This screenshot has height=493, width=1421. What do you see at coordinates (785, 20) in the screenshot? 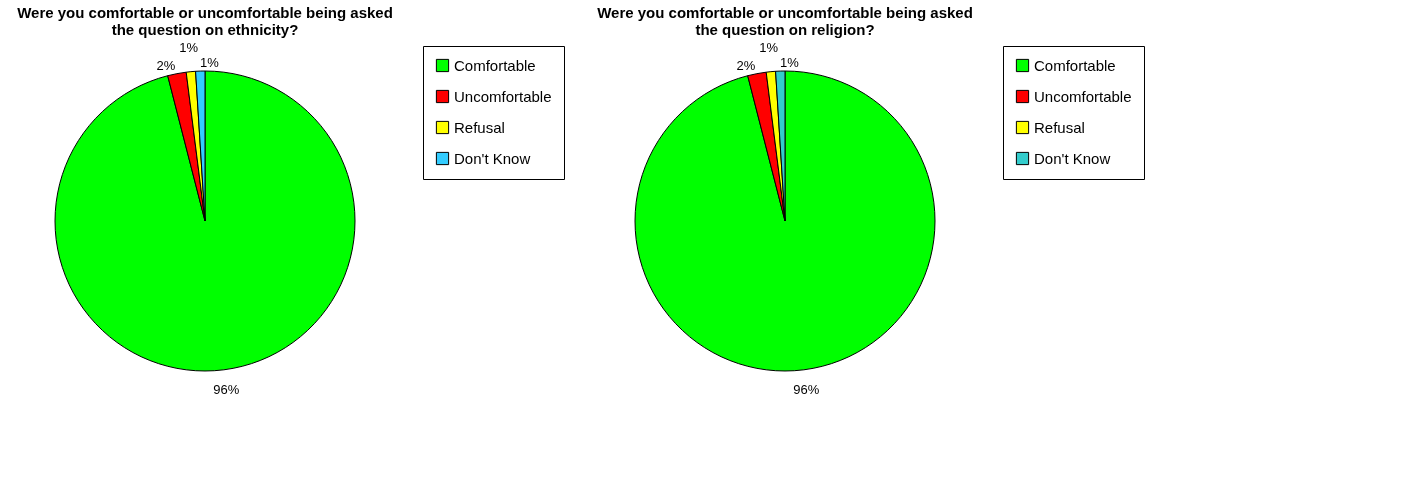
I see `chart-title: Were you comfortable or uncomfortable being asked the question on religion?` at bounding box center [785, 20].